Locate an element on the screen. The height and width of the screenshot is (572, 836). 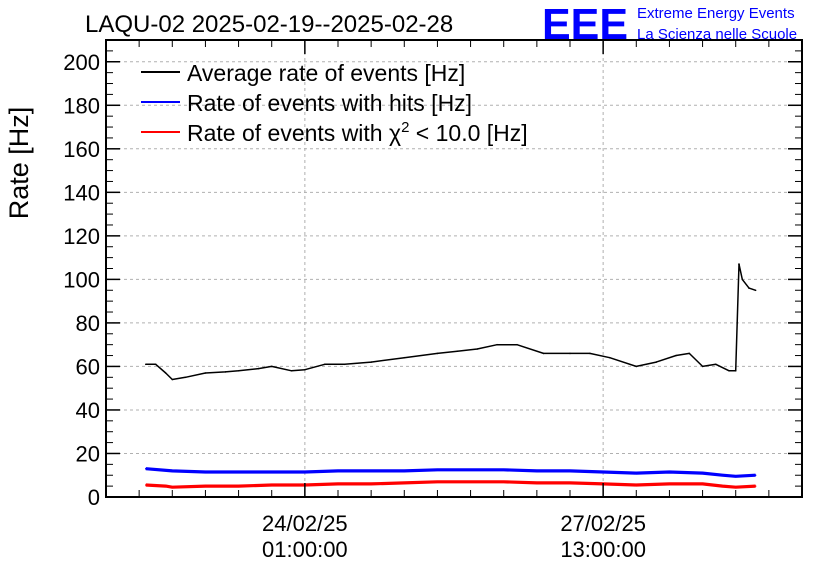
eee-logo-line1: Extreme Energy Events is located at coordinates (716, 13).